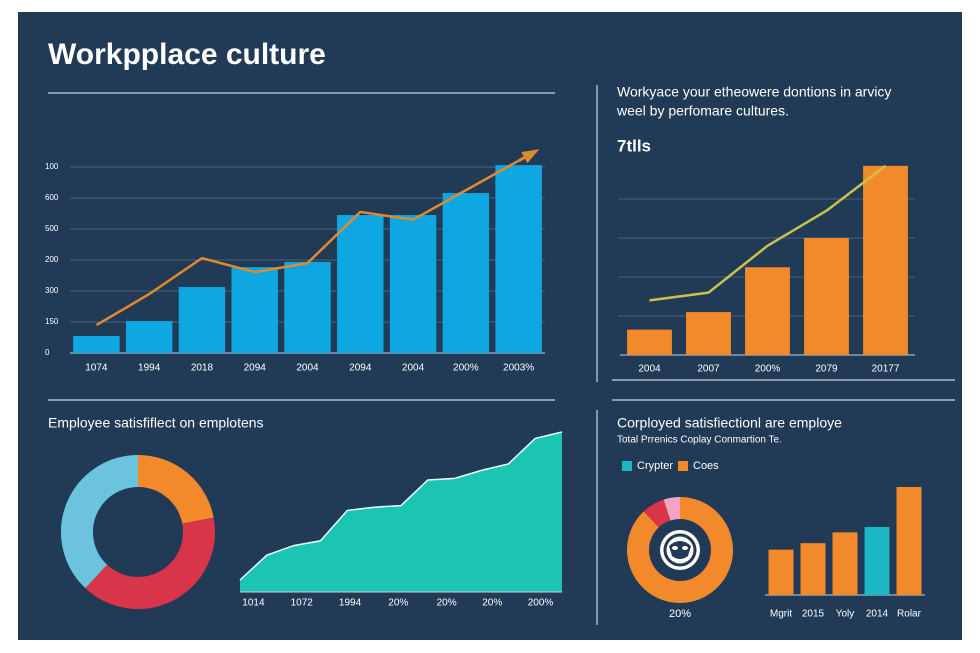 The height and width of the screenshot is (653, 980). What do you see at coordinates (156, 423) in the screenshot?
I see `chart-title: Employee satisfiflect on emplotens` at bounding box center [156, 423].